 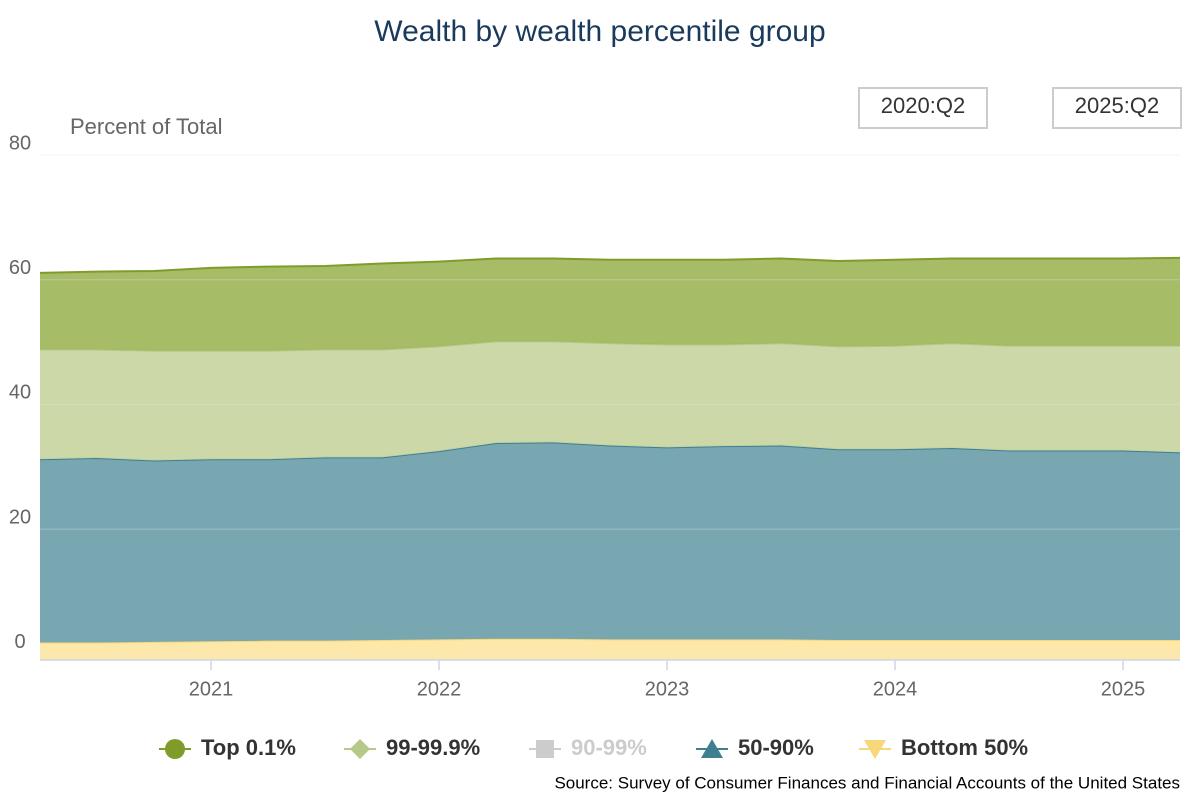 What do you see at coordinates (19, 642) in the screenshot?
I see `y-tick-label: 0` at bounding box center [19, 642].